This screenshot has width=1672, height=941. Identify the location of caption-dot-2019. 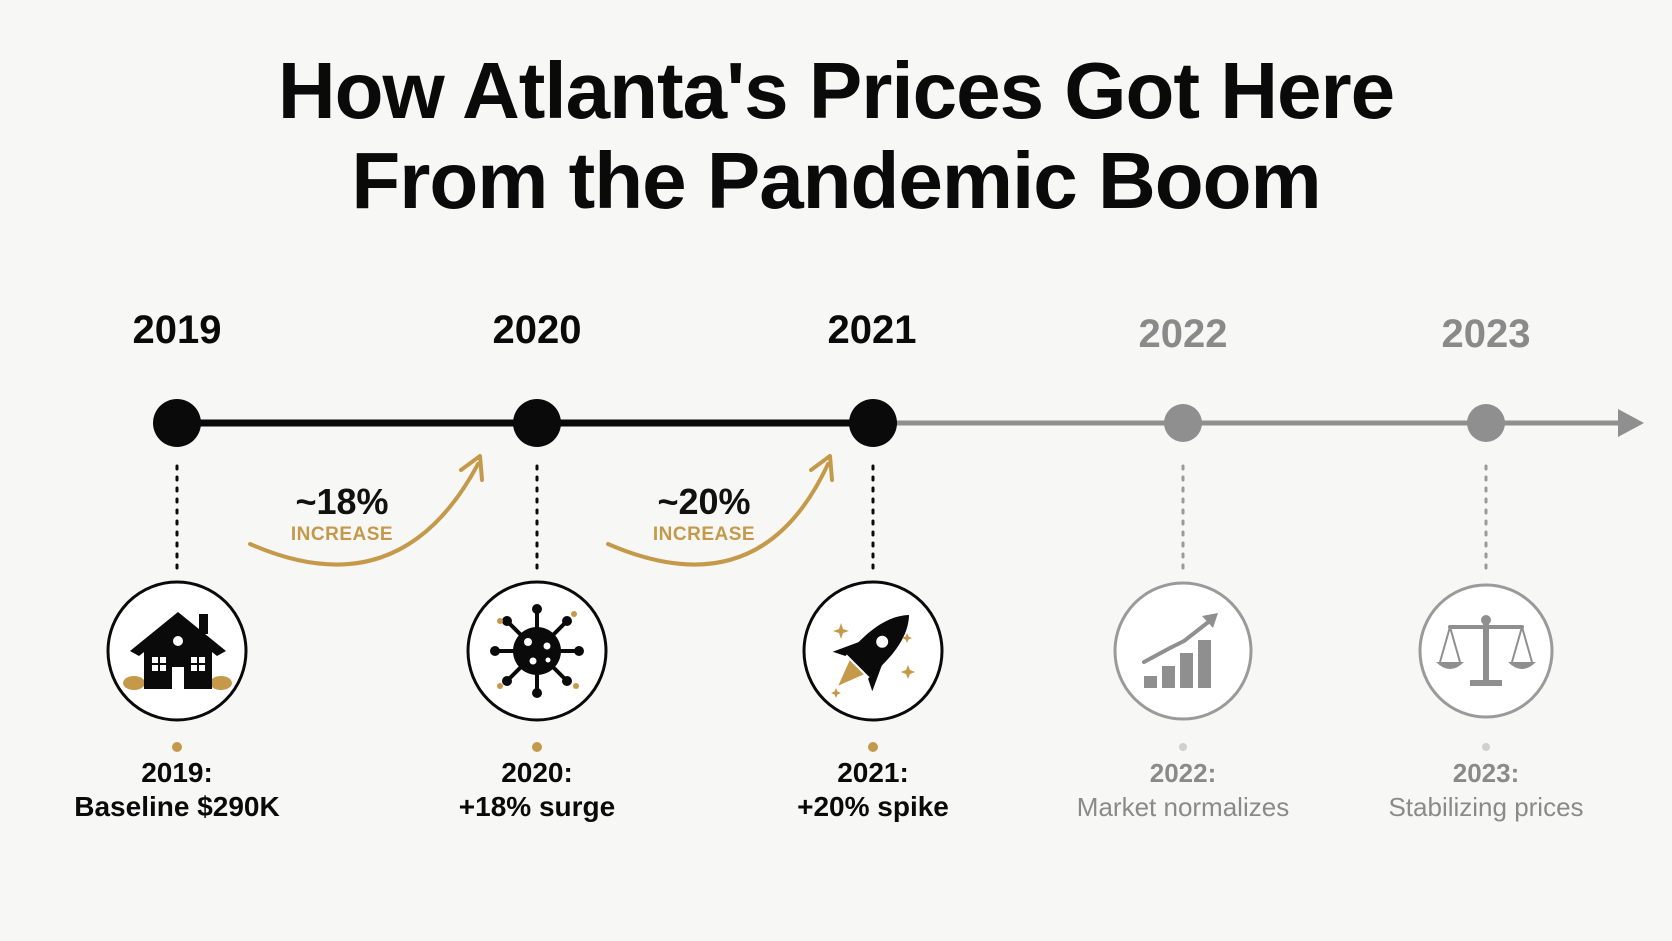
(177, 747).